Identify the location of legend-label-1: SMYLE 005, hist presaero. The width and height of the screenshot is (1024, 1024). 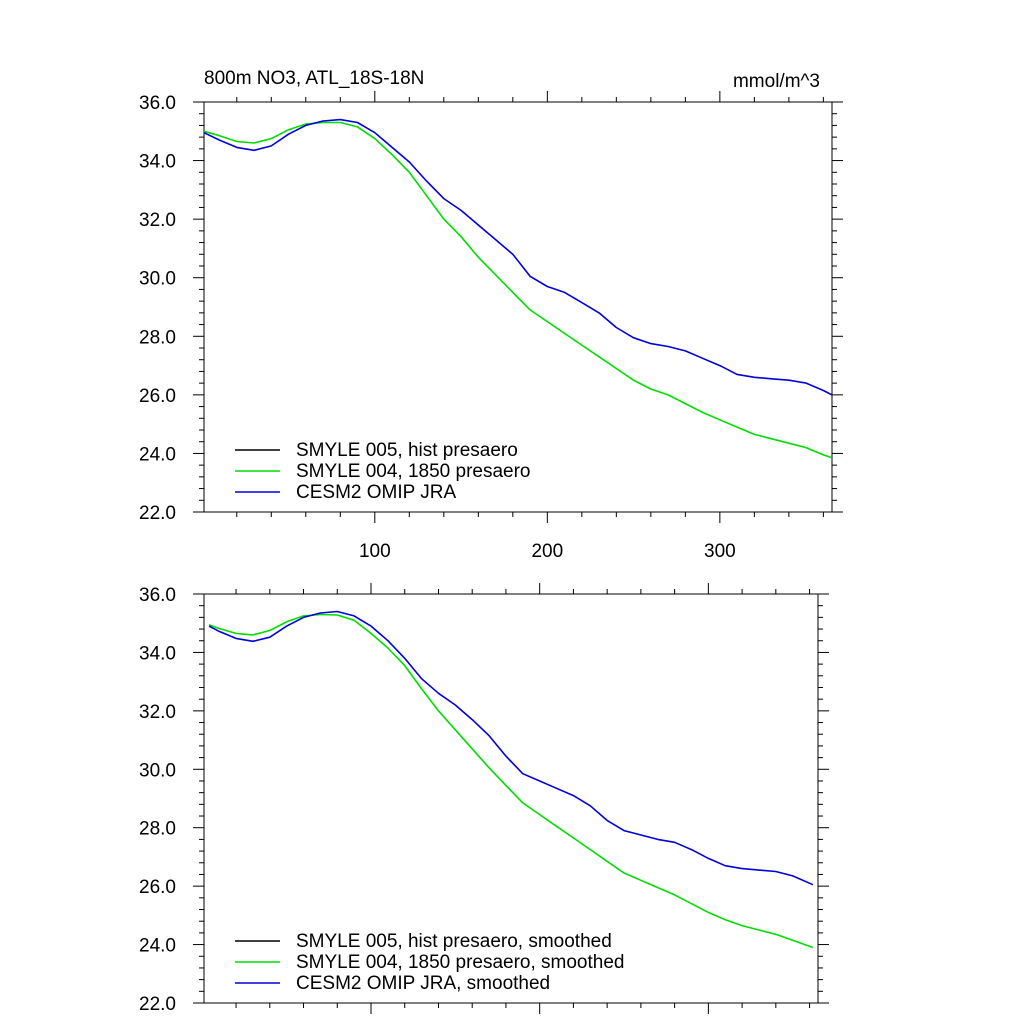
(407, 450).